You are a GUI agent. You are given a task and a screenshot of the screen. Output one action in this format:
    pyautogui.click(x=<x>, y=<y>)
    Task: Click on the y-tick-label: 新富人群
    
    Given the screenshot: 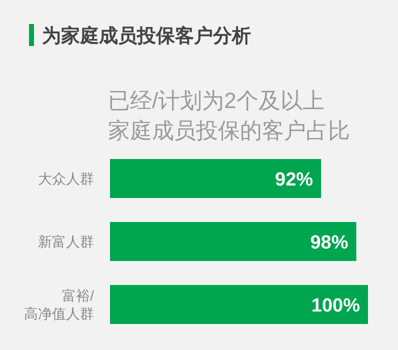 What is the action you would take?
    pyautogui.click(x=66, y=242)
    